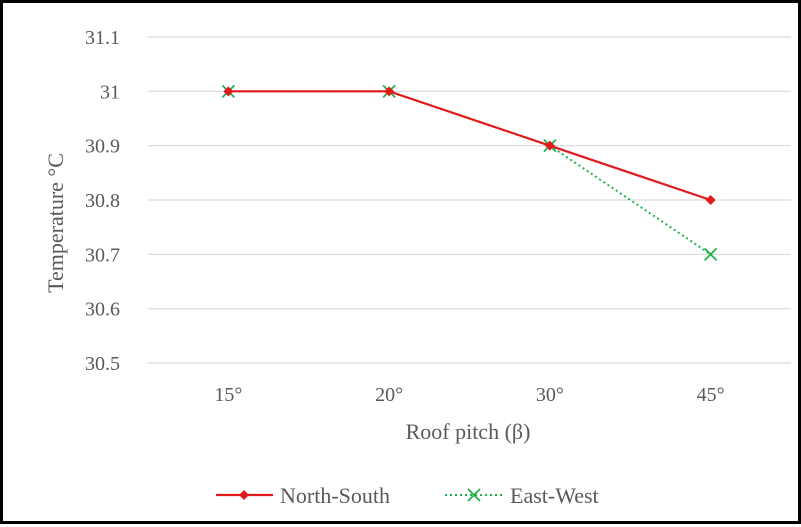  Describe the element at coordinates (102, 310) in the screenshot. I see `y-tick-label: 30.6` at that location.